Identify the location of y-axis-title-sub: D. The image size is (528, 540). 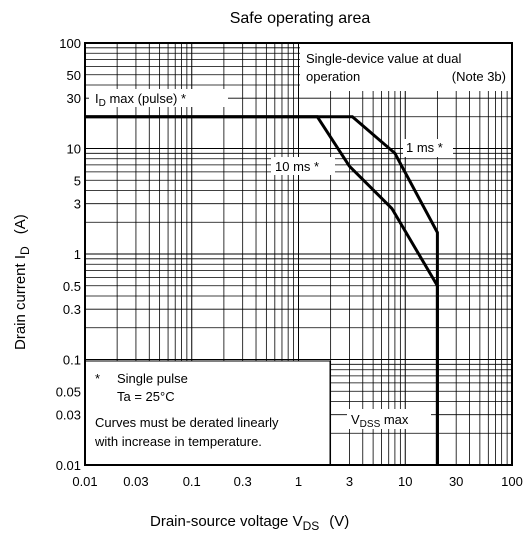
(25, 250).